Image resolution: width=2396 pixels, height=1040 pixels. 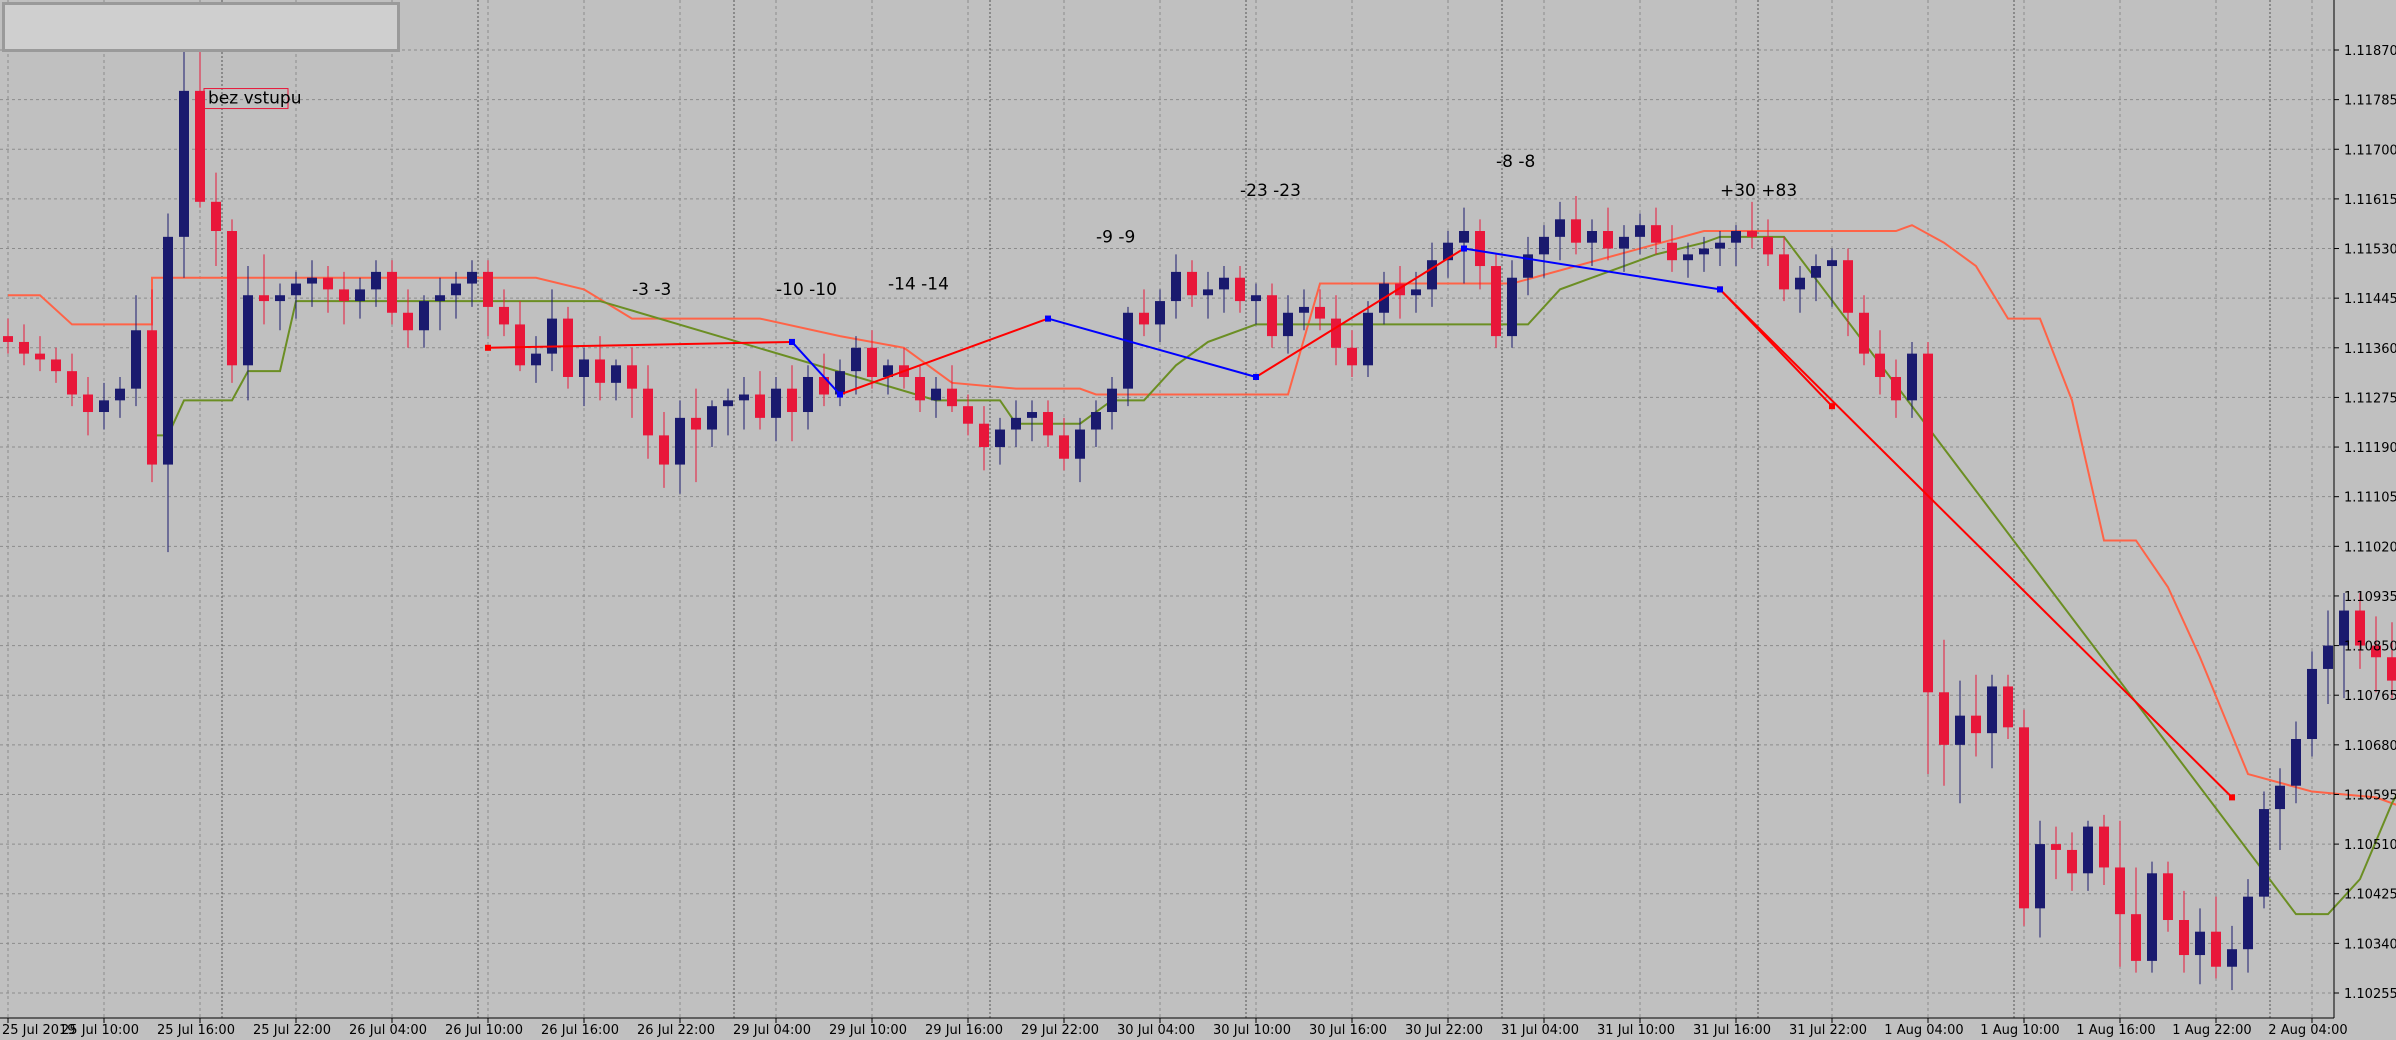 What do you see at coordinates (2370, 398) in the screenshot?
I see `price-tick-label: 1.11275` at bounding box center [2370, 398].